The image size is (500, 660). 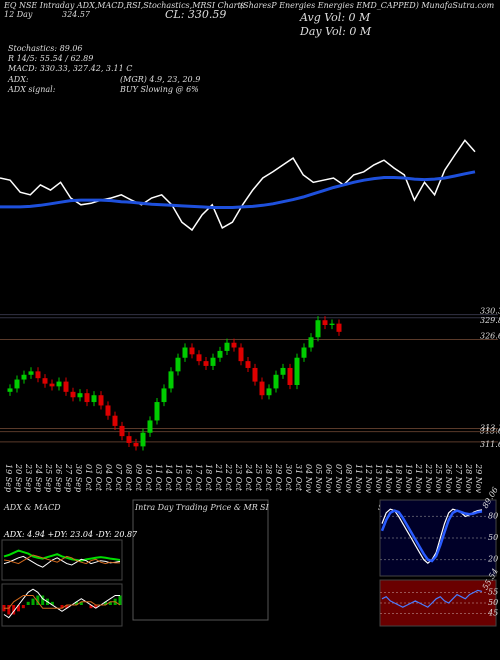 What do you see at coordinates (418, 478) in the screenshot?
I see `x-tick-label: 21 Nov` at bounding box center [418, 478].